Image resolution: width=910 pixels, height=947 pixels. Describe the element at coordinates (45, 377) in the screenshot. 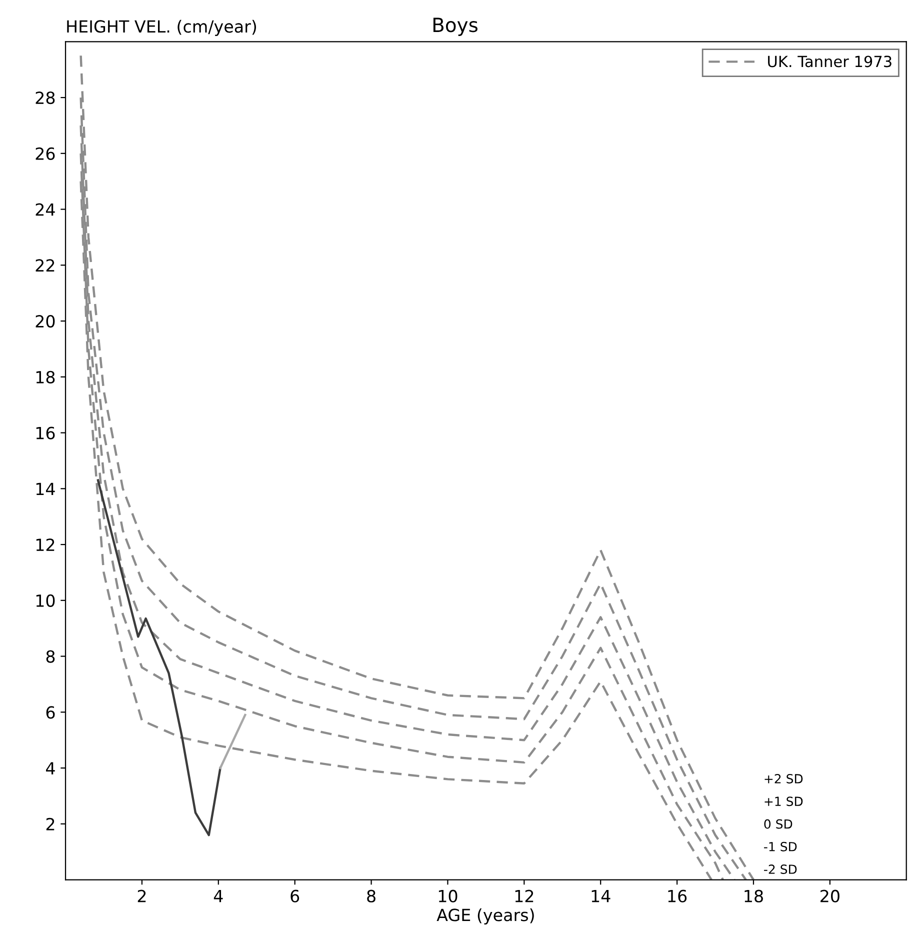

I see `y-tick-label: 18` at that location.